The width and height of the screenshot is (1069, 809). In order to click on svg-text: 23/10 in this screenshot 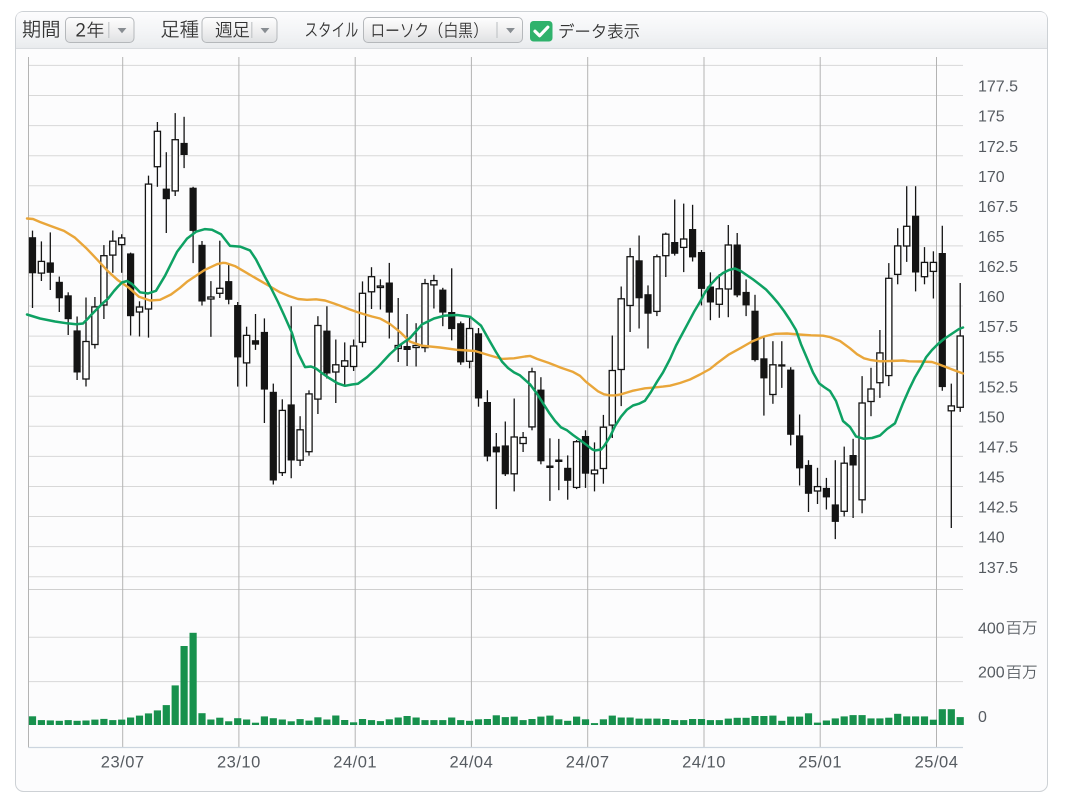, I will do `click(239, 763)`.